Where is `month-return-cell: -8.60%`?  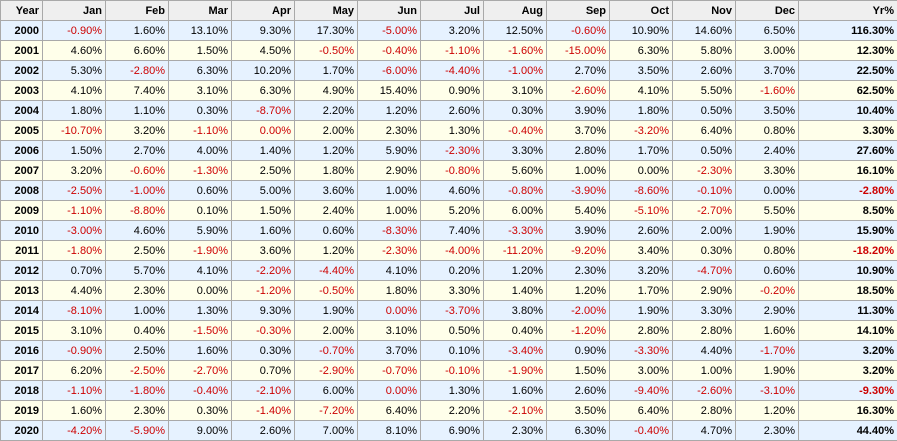
month-return-cell: -8.60% is located at coordinates (641, 190).